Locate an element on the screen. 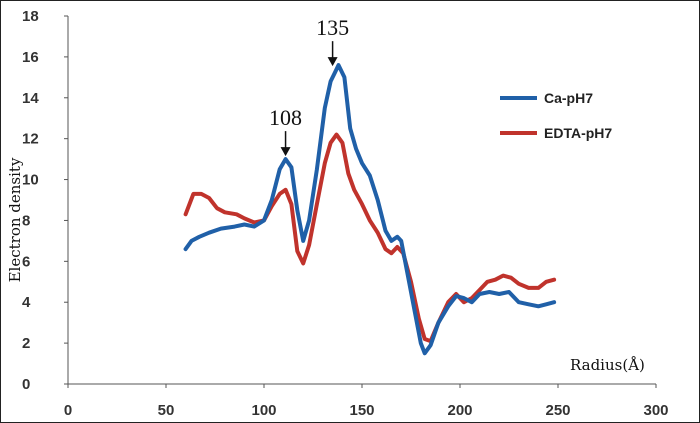  annotation-label: 108 is located at coordinates (285, 117).